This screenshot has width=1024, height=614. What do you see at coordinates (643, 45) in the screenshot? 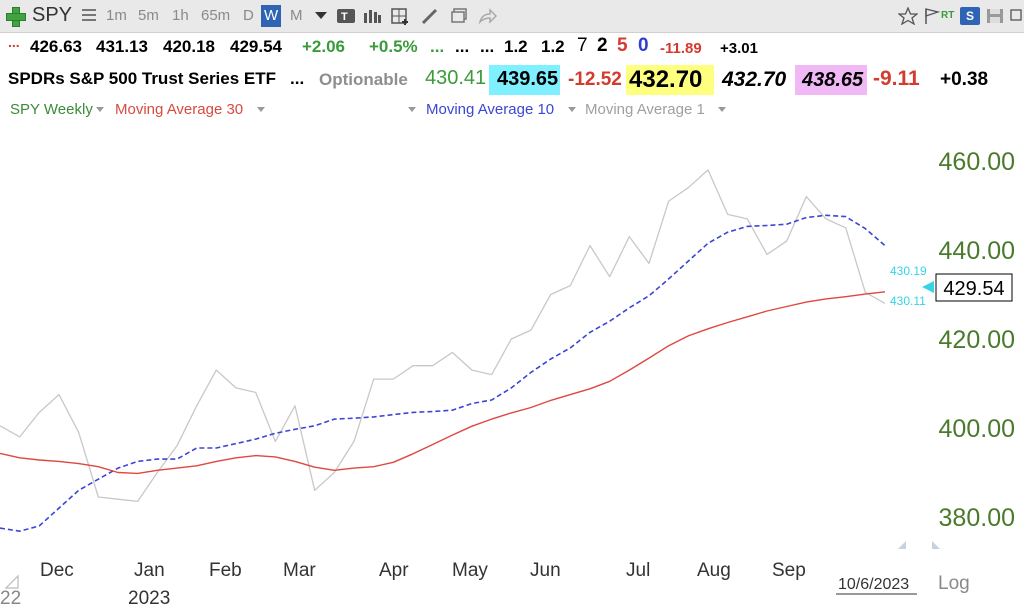
I see `quote-v6: 0` at bounding box center [643, 45].